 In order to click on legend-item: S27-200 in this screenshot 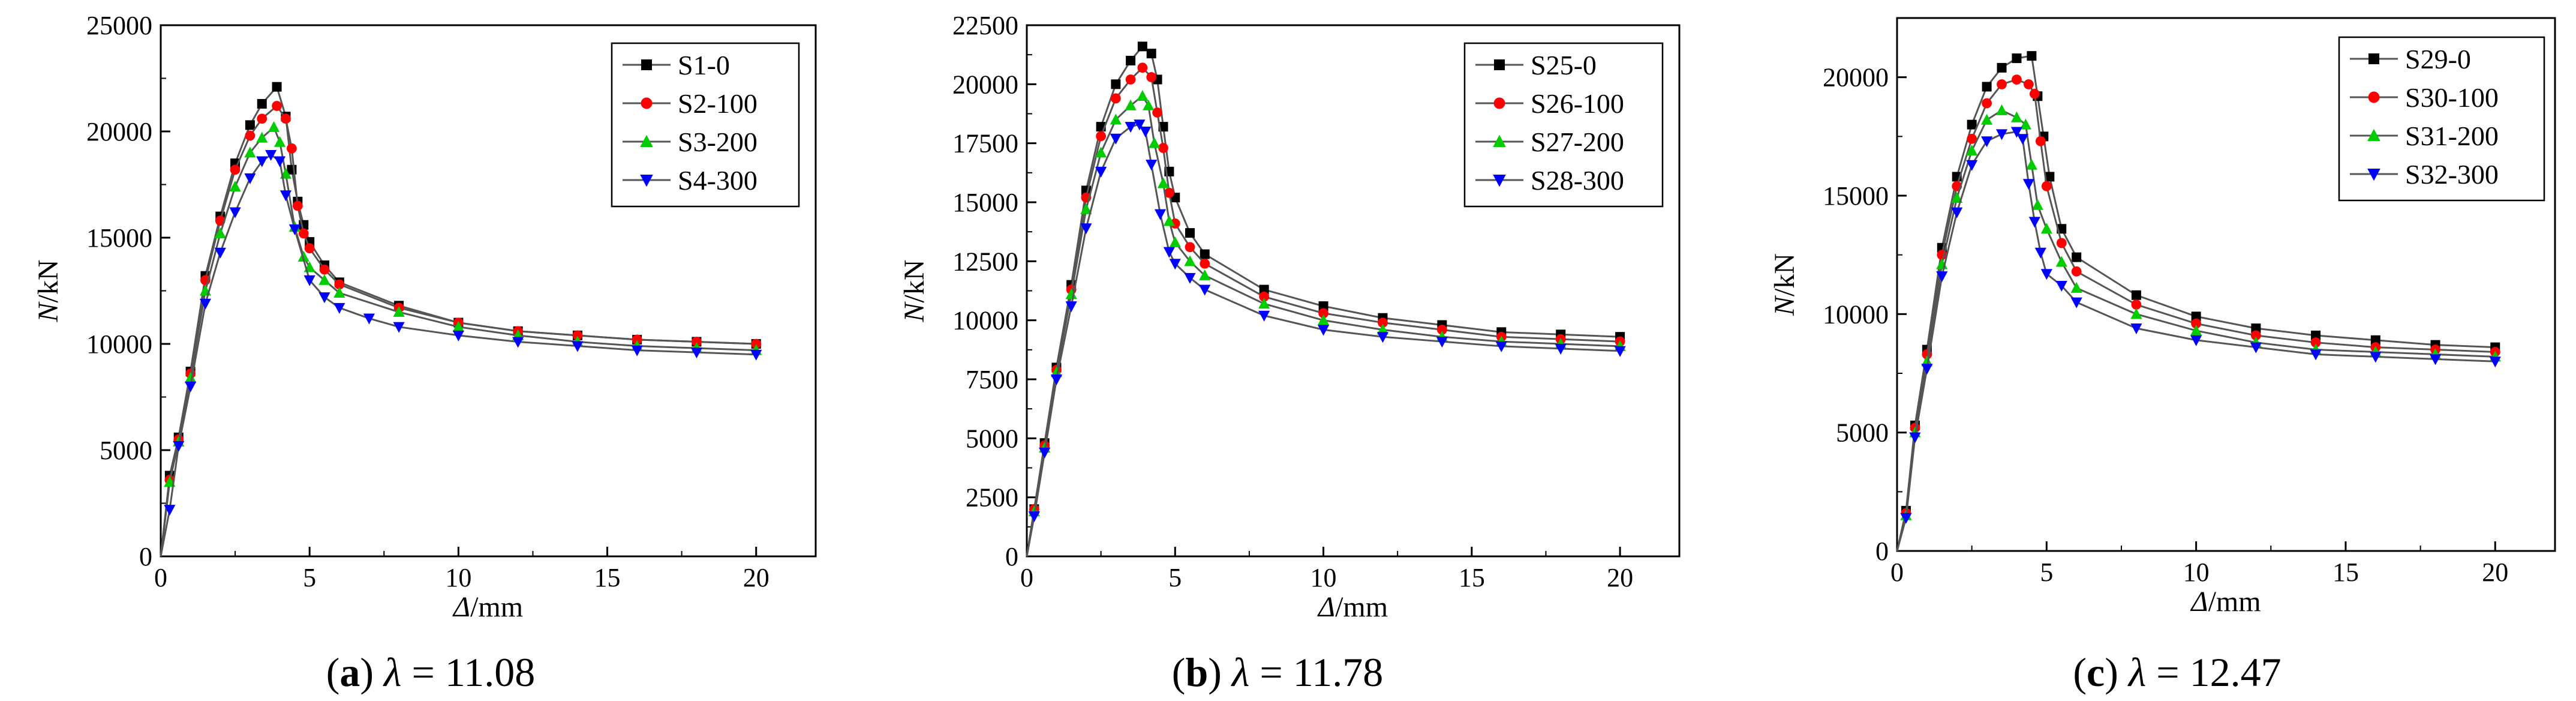, I will do `click(1550, 142)`.